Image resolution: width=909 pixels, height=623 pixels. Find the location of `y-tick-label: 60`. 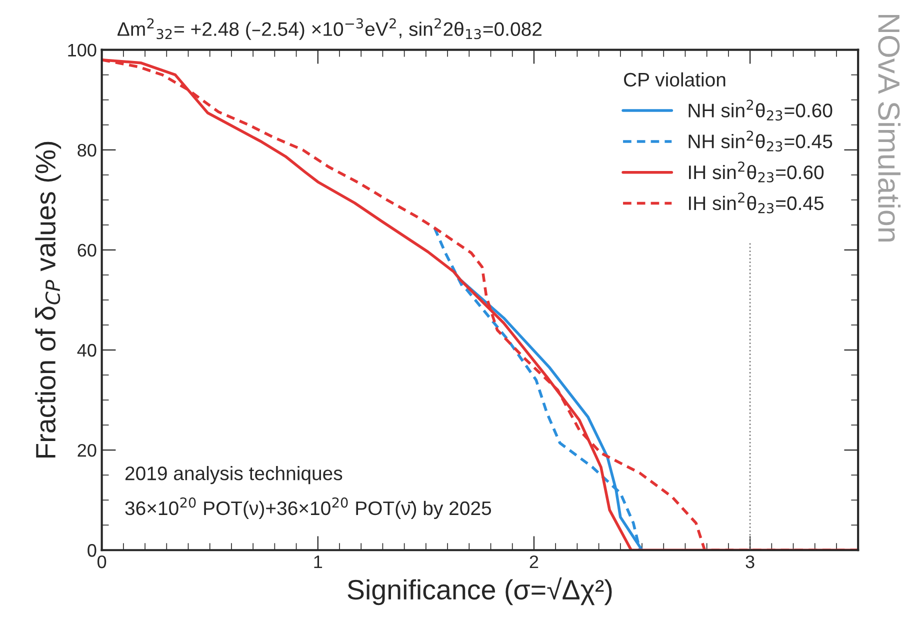

y-tick-label: 60 is located at coordinates (87, 250).